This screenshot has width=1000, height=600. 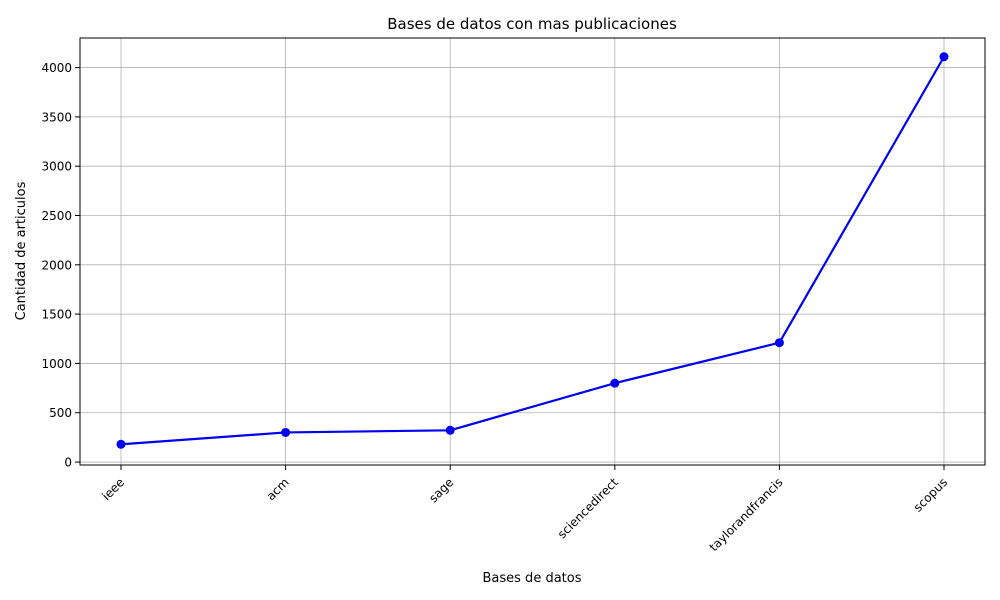 I want to click on y-tick-label: 3500, so click(x=56, y=117).